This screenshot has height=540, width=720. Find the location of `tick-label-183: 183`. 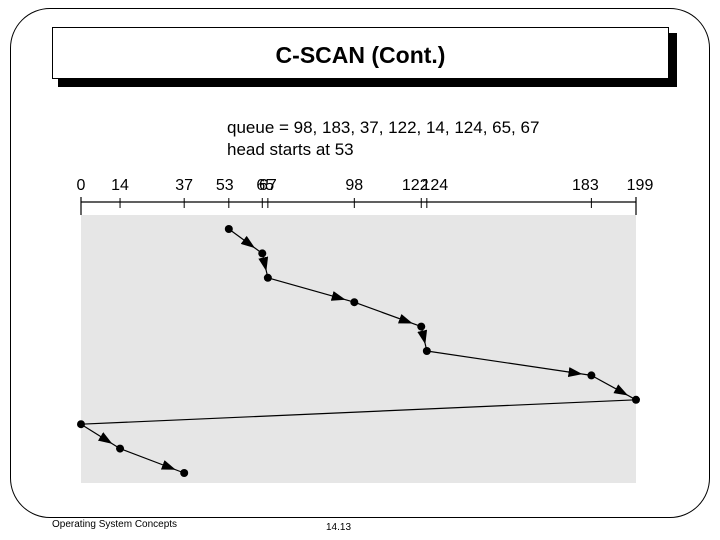

tick-label-183: 183 is located at coordinates (585, 185).